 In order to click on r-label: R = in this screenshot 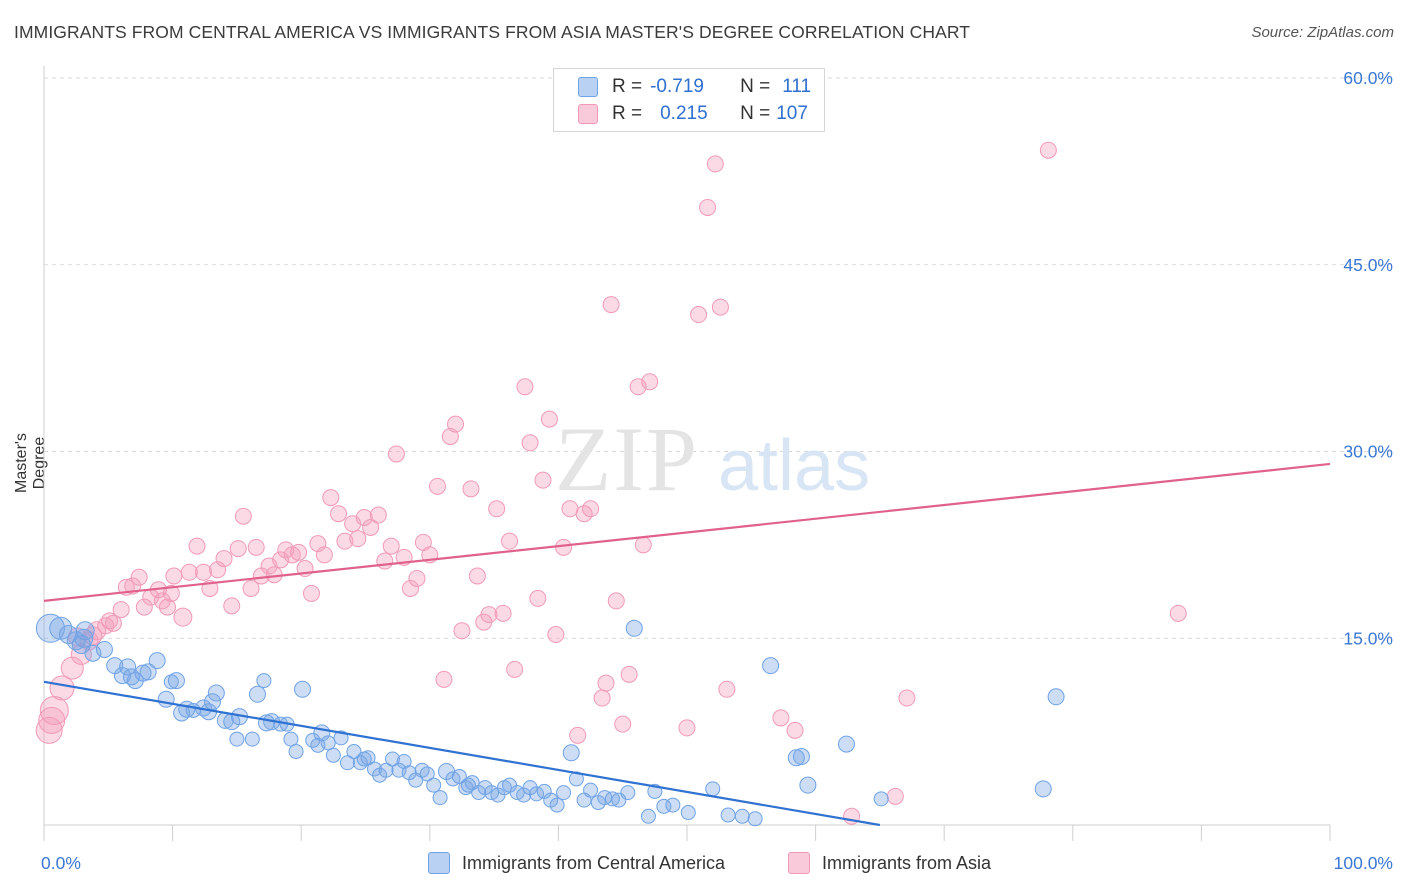, I will do `click(627, 86)`.